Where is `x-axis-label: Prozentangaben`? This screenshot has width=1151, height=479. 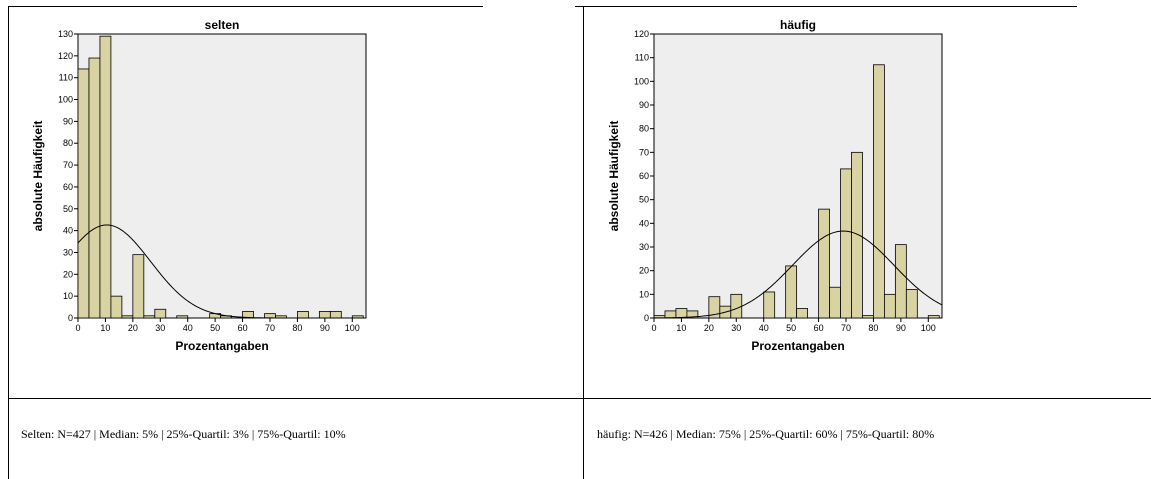
x-axis-label: Prozentangaben is located at coordinates (221, 346).